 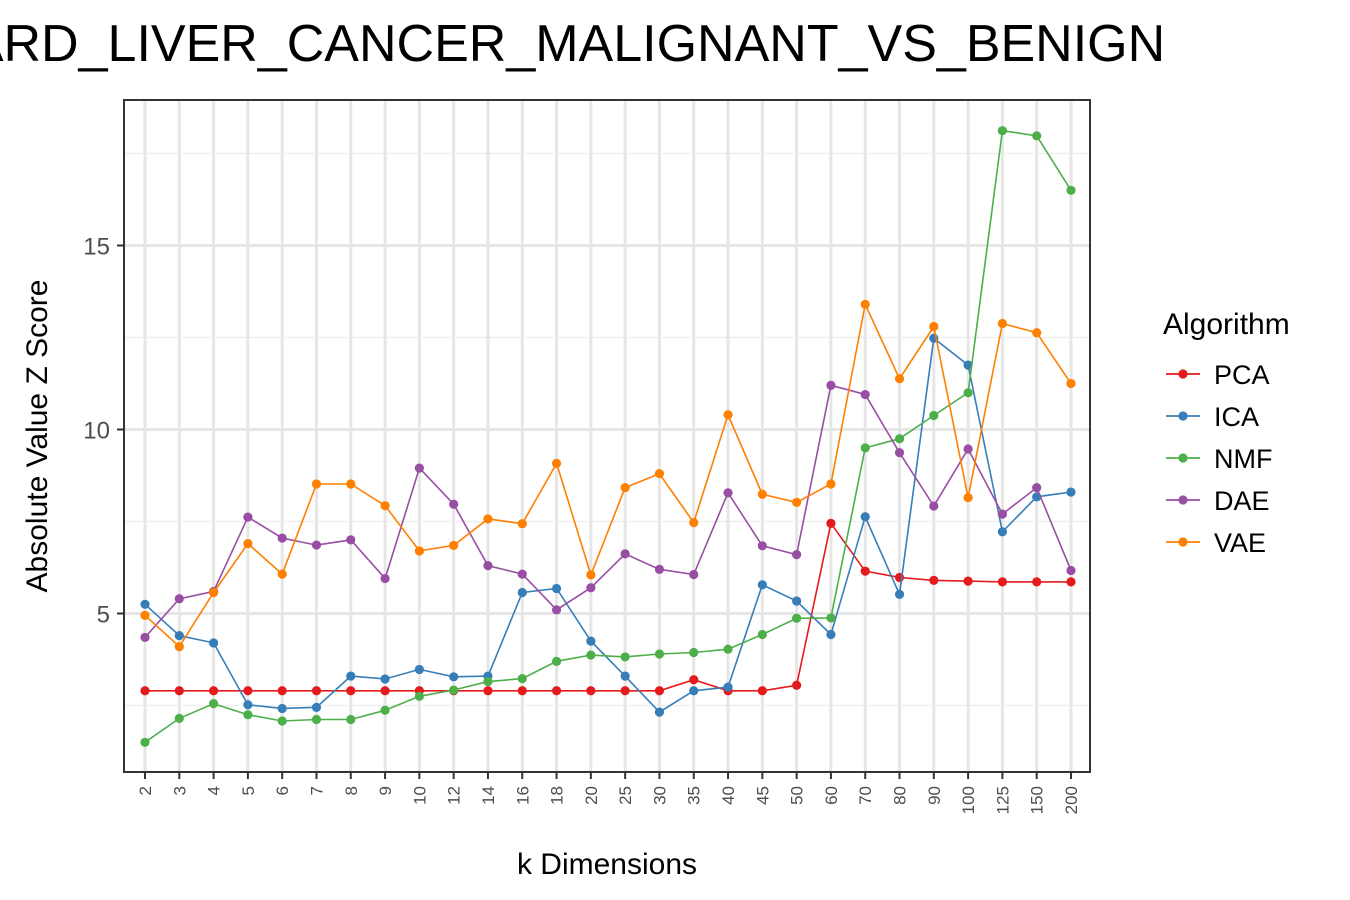 I want to click on x-tick-label: 3, so click(x=179, y=790).